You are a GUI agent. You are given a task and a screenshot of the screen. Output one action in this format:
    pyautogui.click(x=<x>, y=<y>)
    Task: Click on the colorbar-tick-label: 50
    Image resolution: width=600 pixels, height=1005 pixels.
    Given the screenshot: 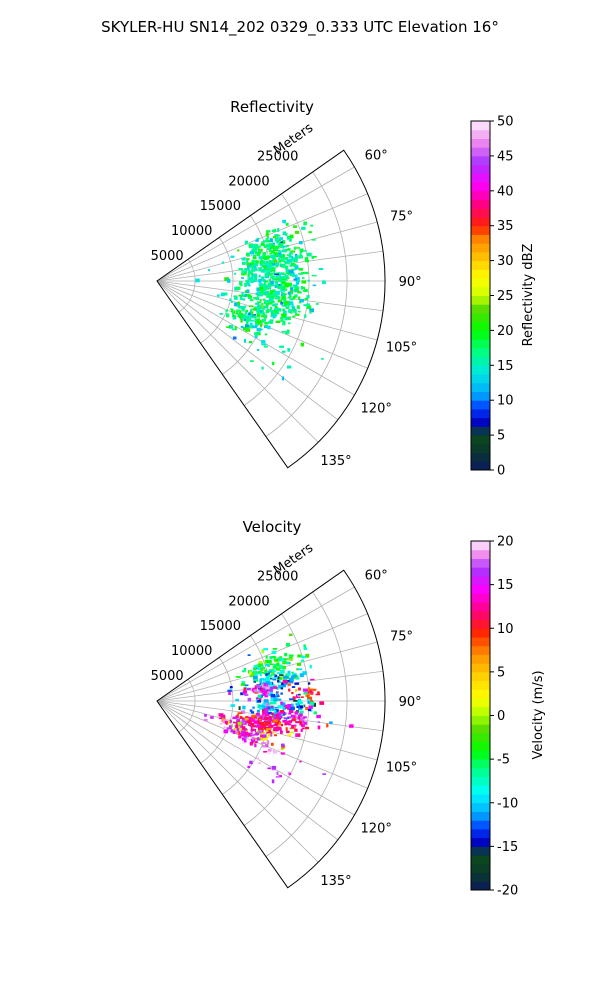 What is the action you would take?
    pyautogui.click(x=505, y=122)
    